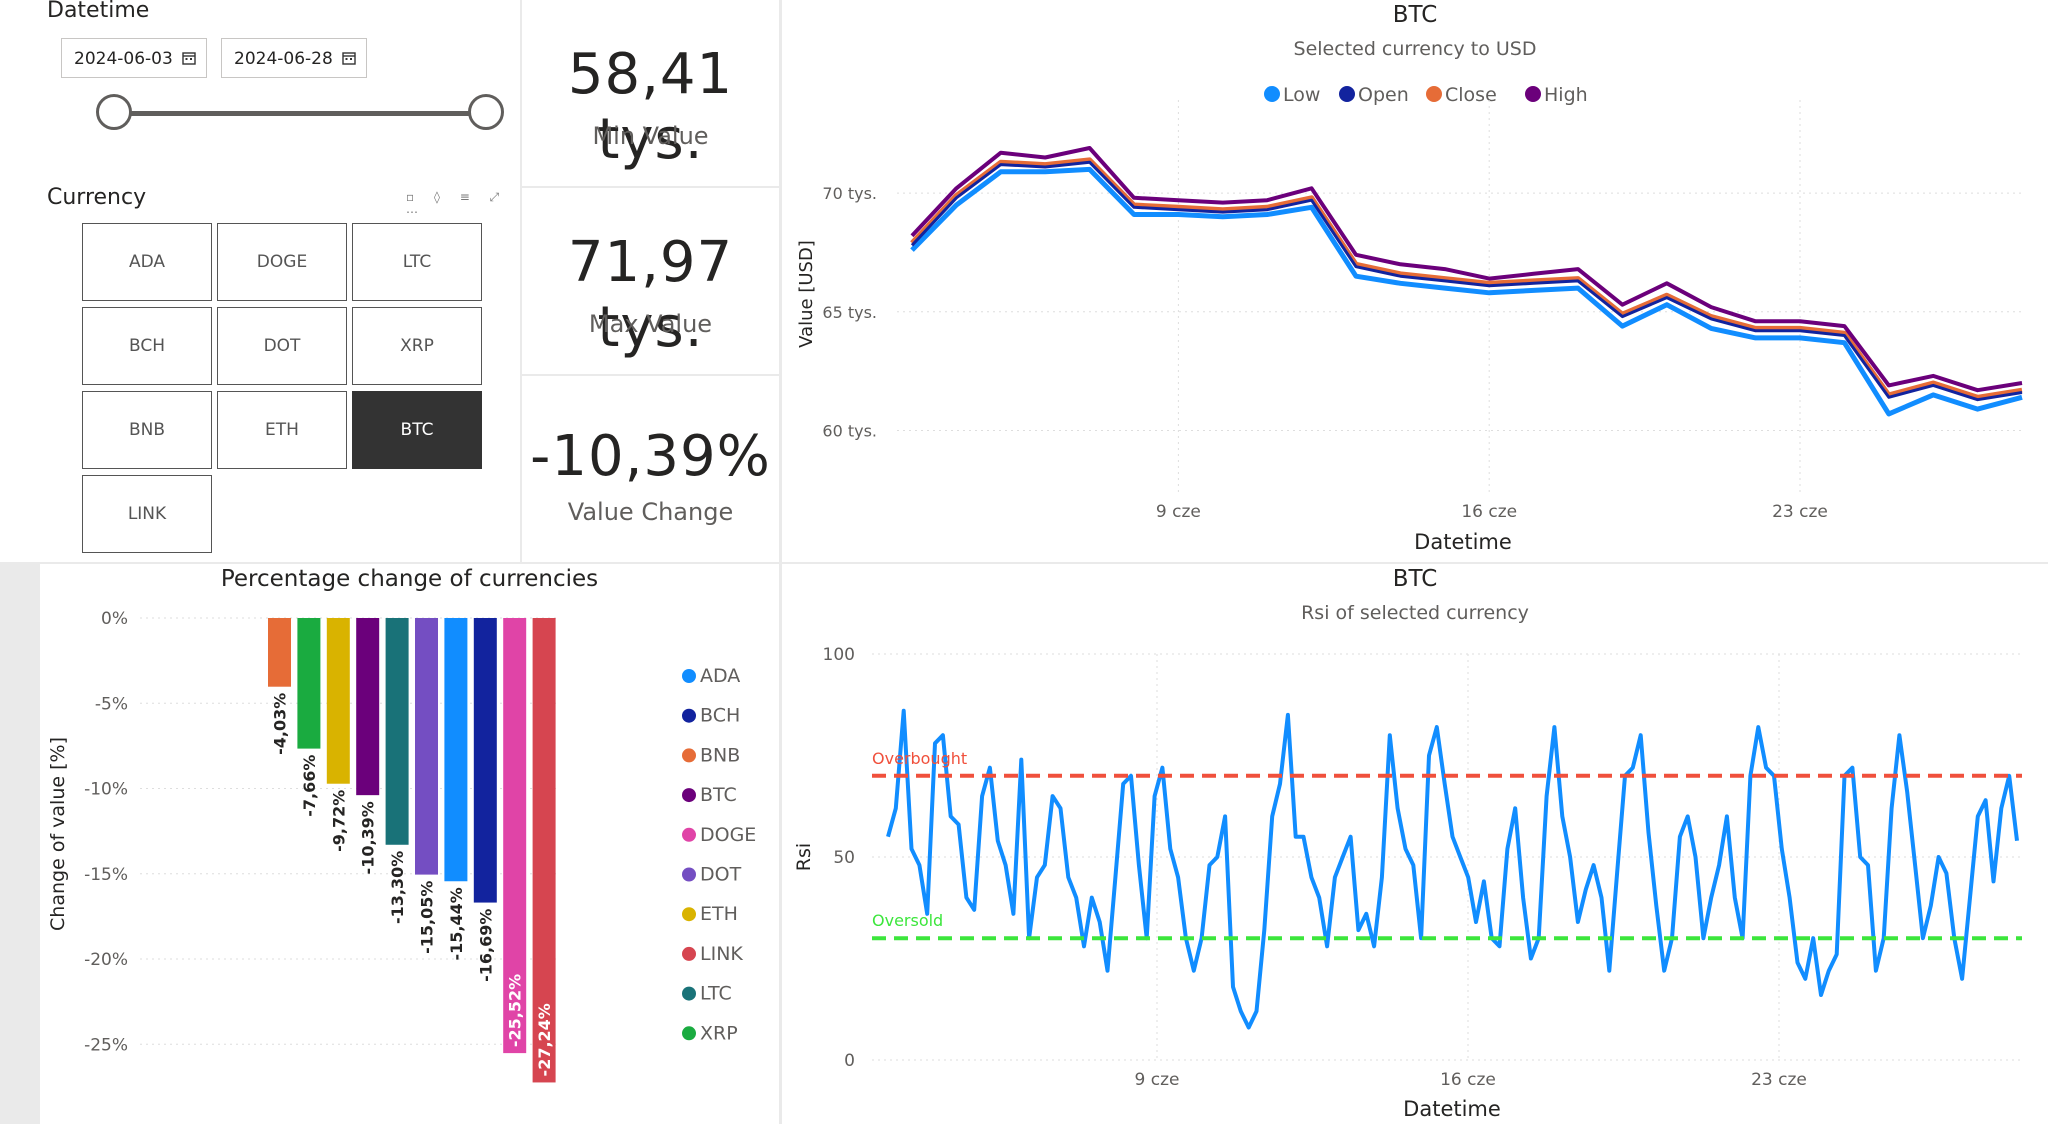  Describe the element at coordinates (106, 875) in the screenshot. I see `y-tick-label: -15%` at that location.